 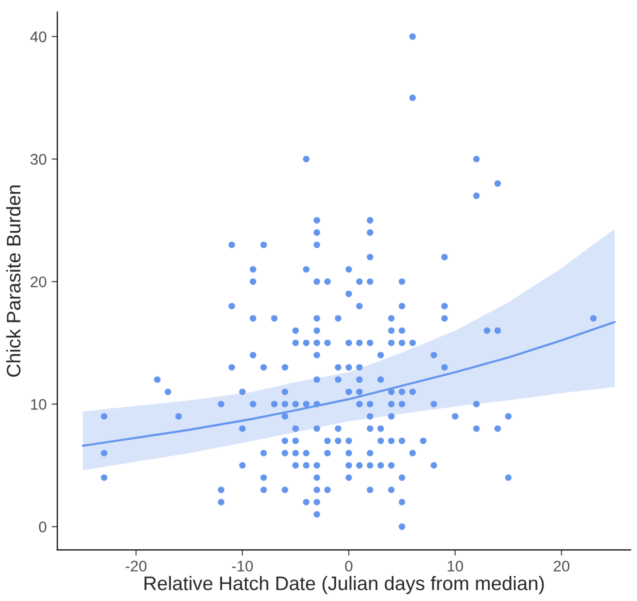 I want to click on y-tick-label: 20, so click(x=38, y=282).